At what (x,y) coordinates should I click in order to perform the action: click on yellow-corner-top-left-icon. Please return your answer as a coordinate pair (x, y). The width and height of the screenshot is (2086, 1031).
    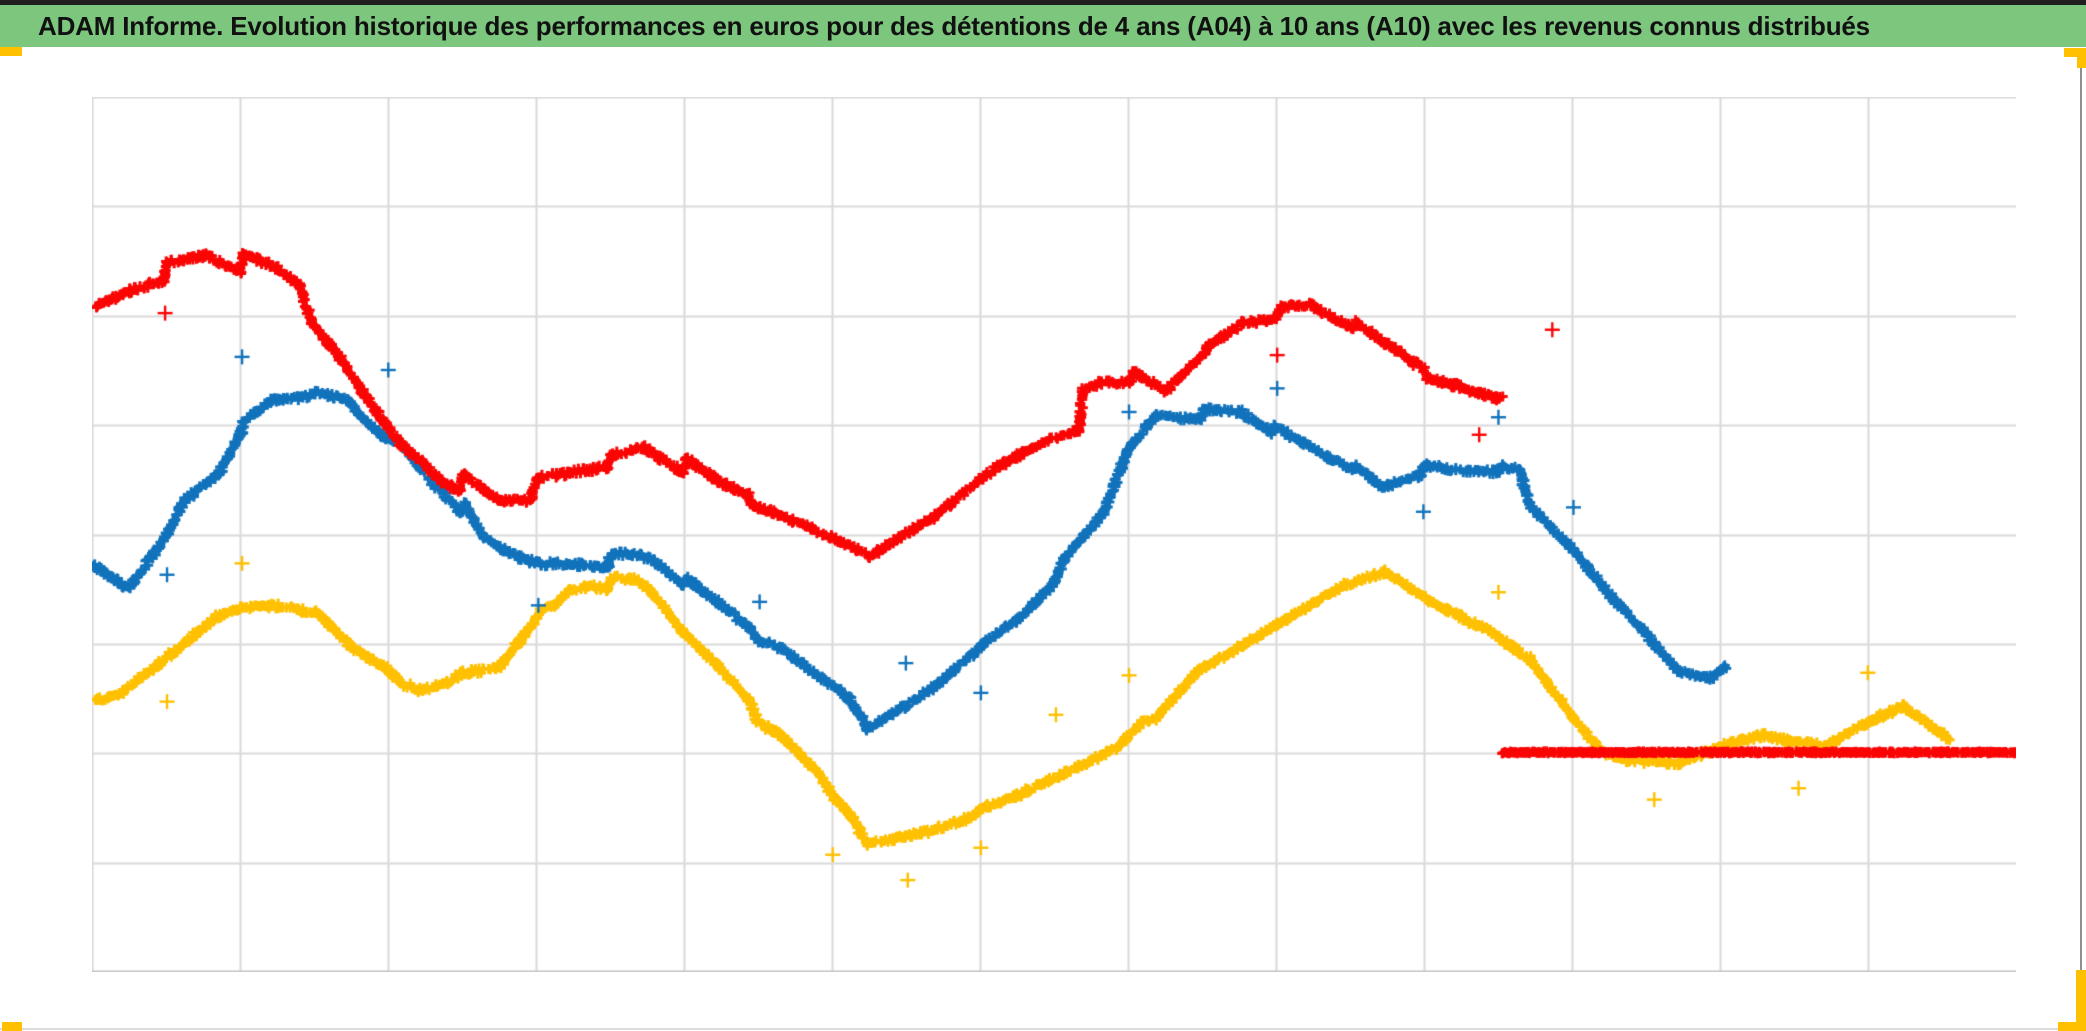
    Looking at the image, I should click on (11, 51).